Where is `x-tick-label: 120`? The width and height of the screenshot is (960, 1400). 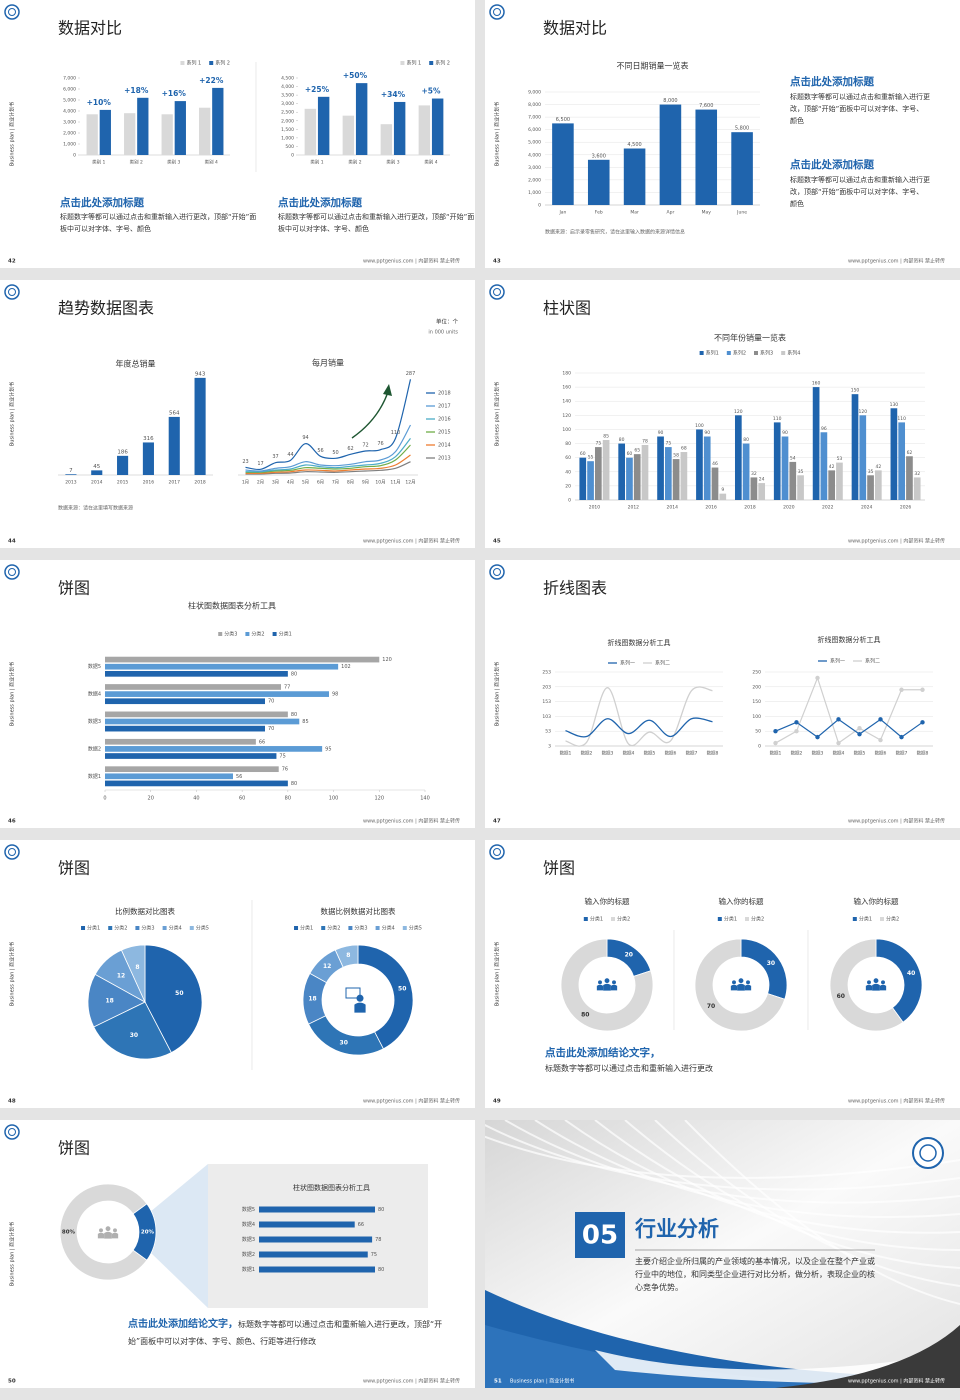 x-tick-label: 120 is located at coordinates (380, 799).